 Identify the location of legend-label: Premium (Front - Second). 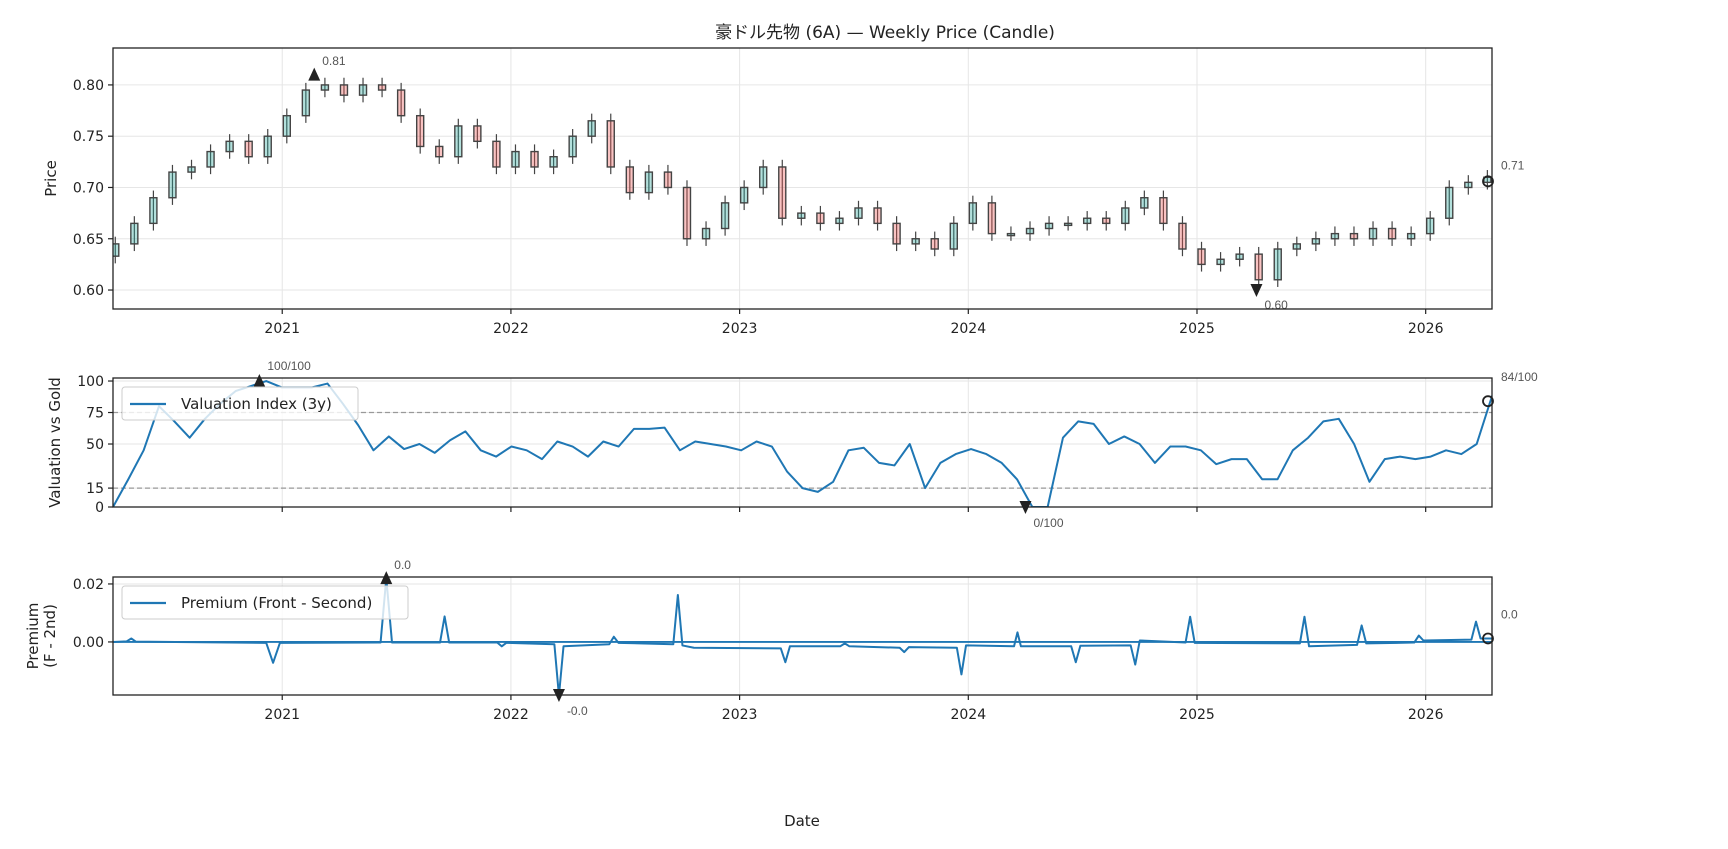
(276, 603).